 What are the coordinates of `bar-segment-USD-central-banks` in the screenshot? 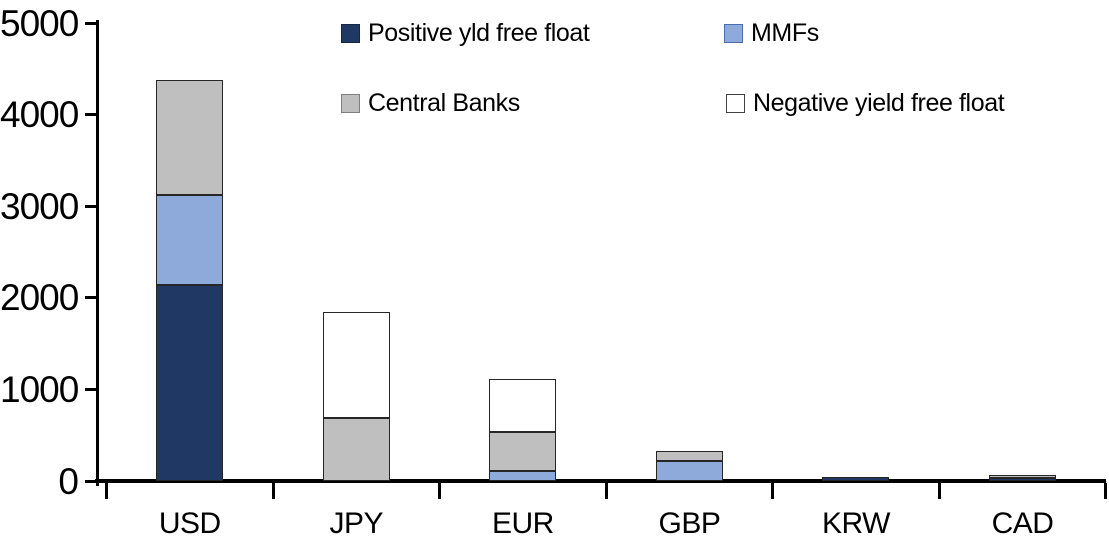 It's located at (190, 137).